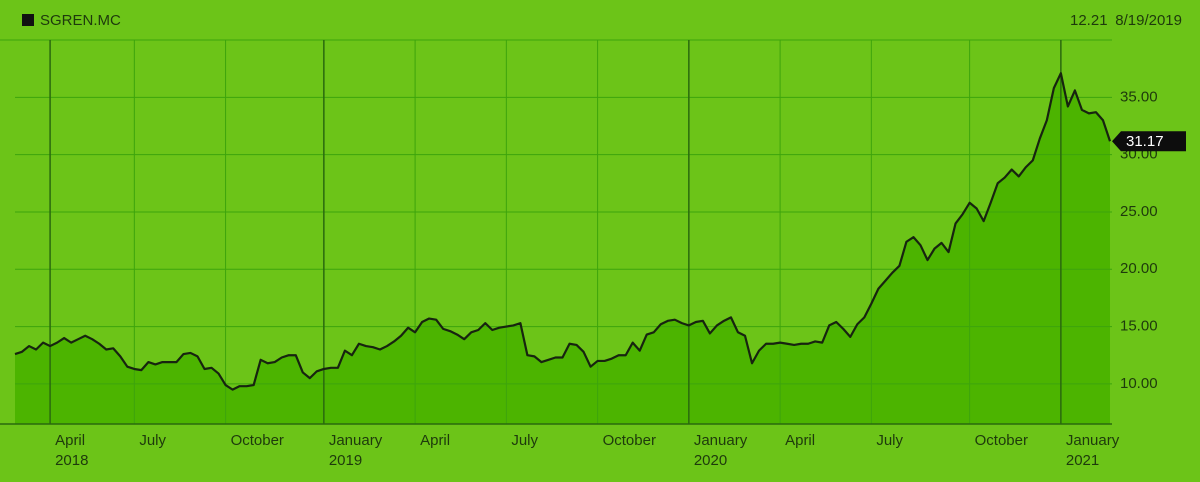 Image resolution: width=1200 pixels, height=482 pixels. What do you see at coordinates (72, 450) in the screenshot?
I see `x-tick-label: April 2018` at bounding box center [72, 450].